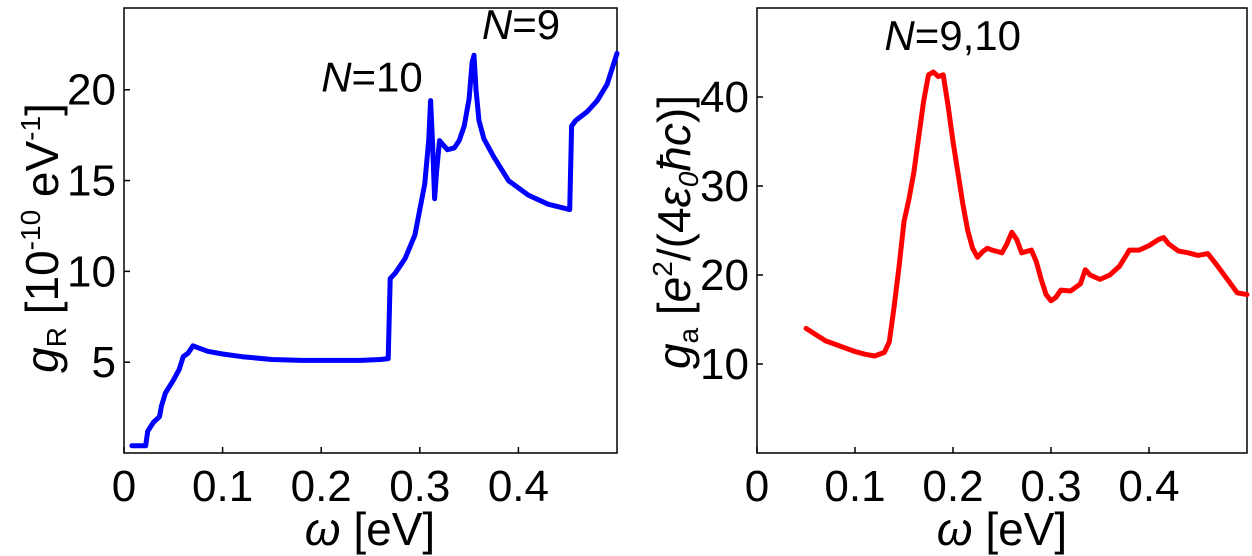 The height and width of the screenshot is (556, 1252). What do you see at coordinates (1020, 529) in the screenshot?
I see `right-xlabel-rest: [eV]` at bounding box center [1020, 529].